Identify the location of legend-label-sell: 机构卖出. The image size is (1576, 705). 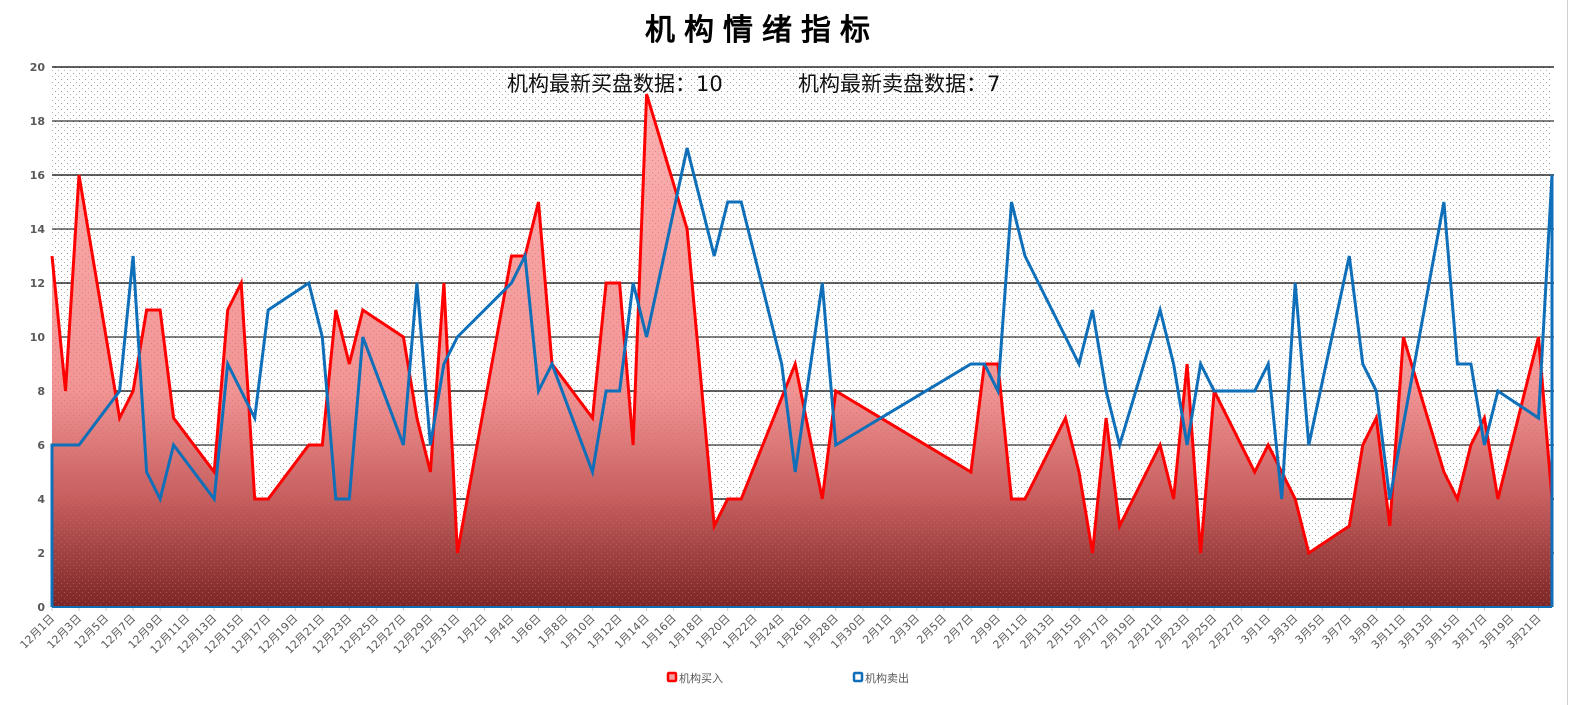
(887, 678).